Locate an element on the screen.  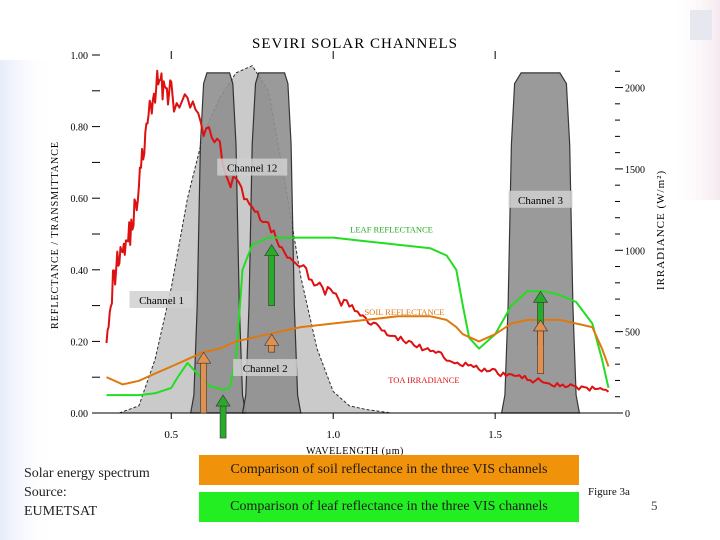
y-right-tick-label-4: 2000 is located at coordinates (635, 89).